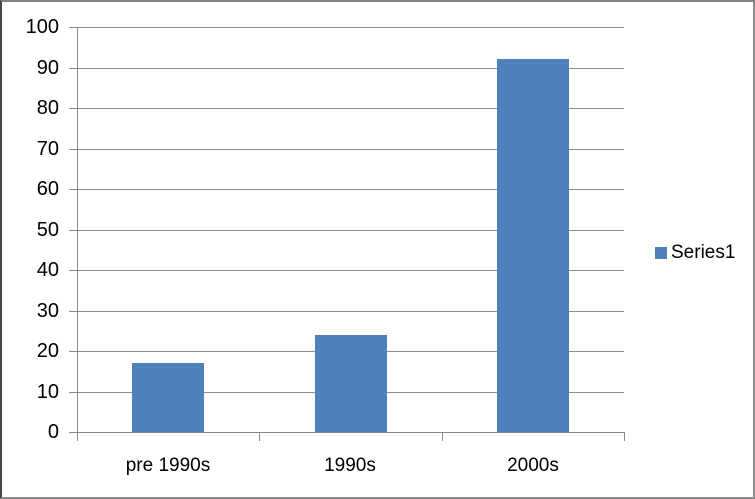 Image resolution: width=755 pixels, height=499 pixels. Describe the element at coordinates (47, 149) in the screenshot. I see `y-axis-tick-label: 70` at that location.